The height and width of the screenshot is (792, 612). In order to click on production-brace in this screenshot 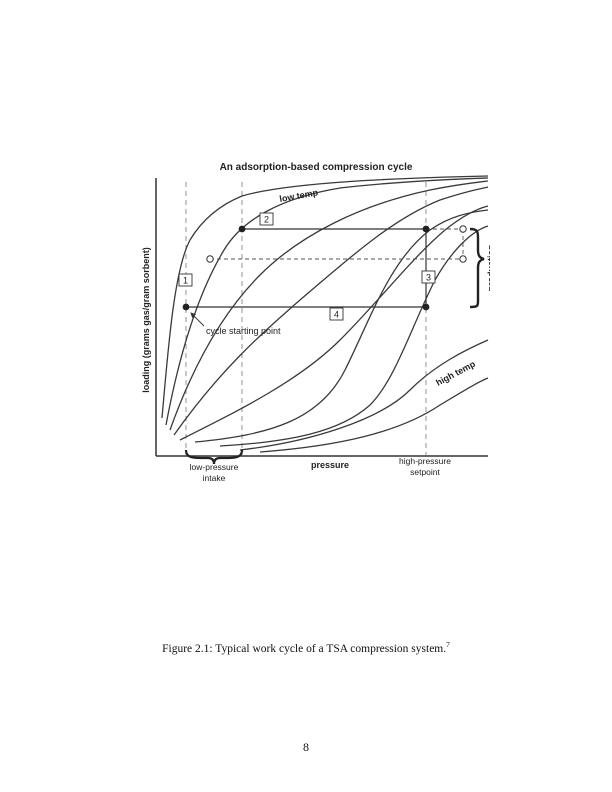, I will do `click(477, 268)`.